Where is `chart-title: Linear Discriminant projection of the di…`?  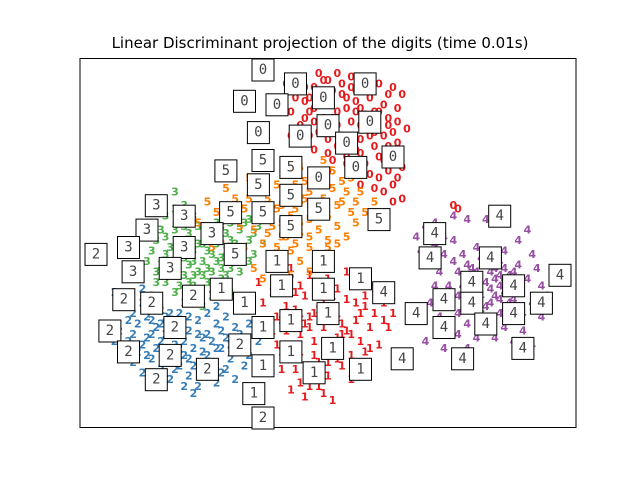
chart-title: Linear Discriminant projection of the di… is located at coordinates (320, 43).